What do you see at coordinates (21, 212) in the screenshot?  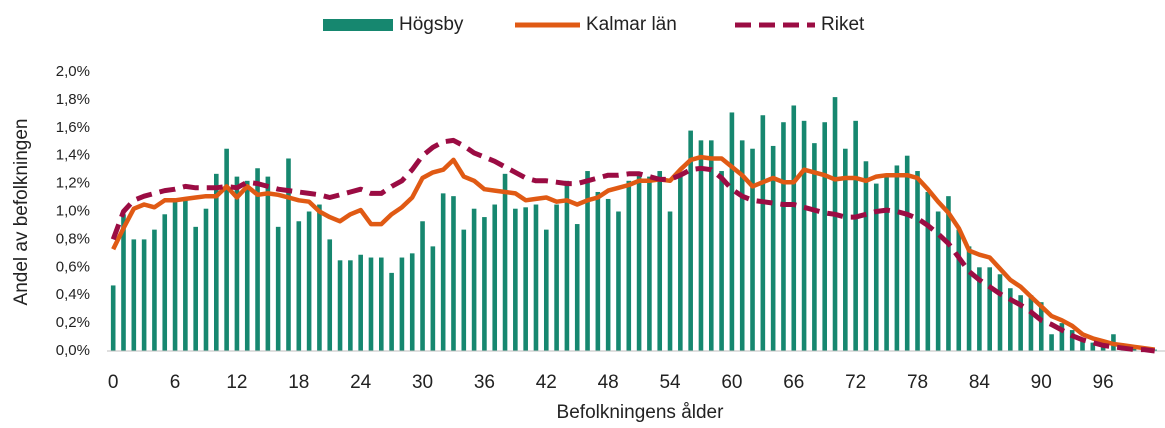 I see `y-axis-label: Andel av befolkningen` at bounding box center [21, 212].